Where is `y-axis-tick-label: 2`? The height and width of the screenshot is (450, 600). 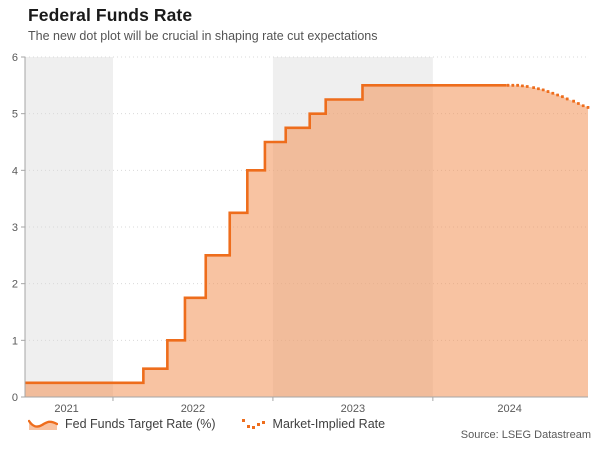
y-axis-tick-label: 2 is located at coordinates (15, 285).